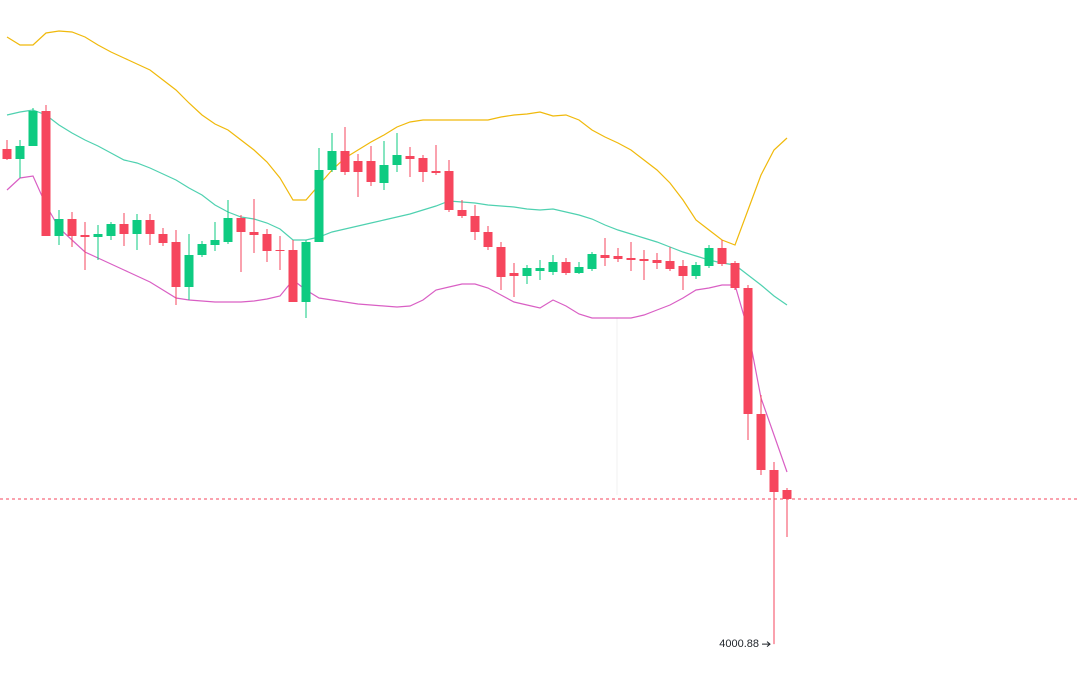 The width and height of the screenshot is (1080, 678). What do you see at coordinates (739, 644) in the screenshot?
I see `low-label: 4000.88` at bounding box center [739, 644].